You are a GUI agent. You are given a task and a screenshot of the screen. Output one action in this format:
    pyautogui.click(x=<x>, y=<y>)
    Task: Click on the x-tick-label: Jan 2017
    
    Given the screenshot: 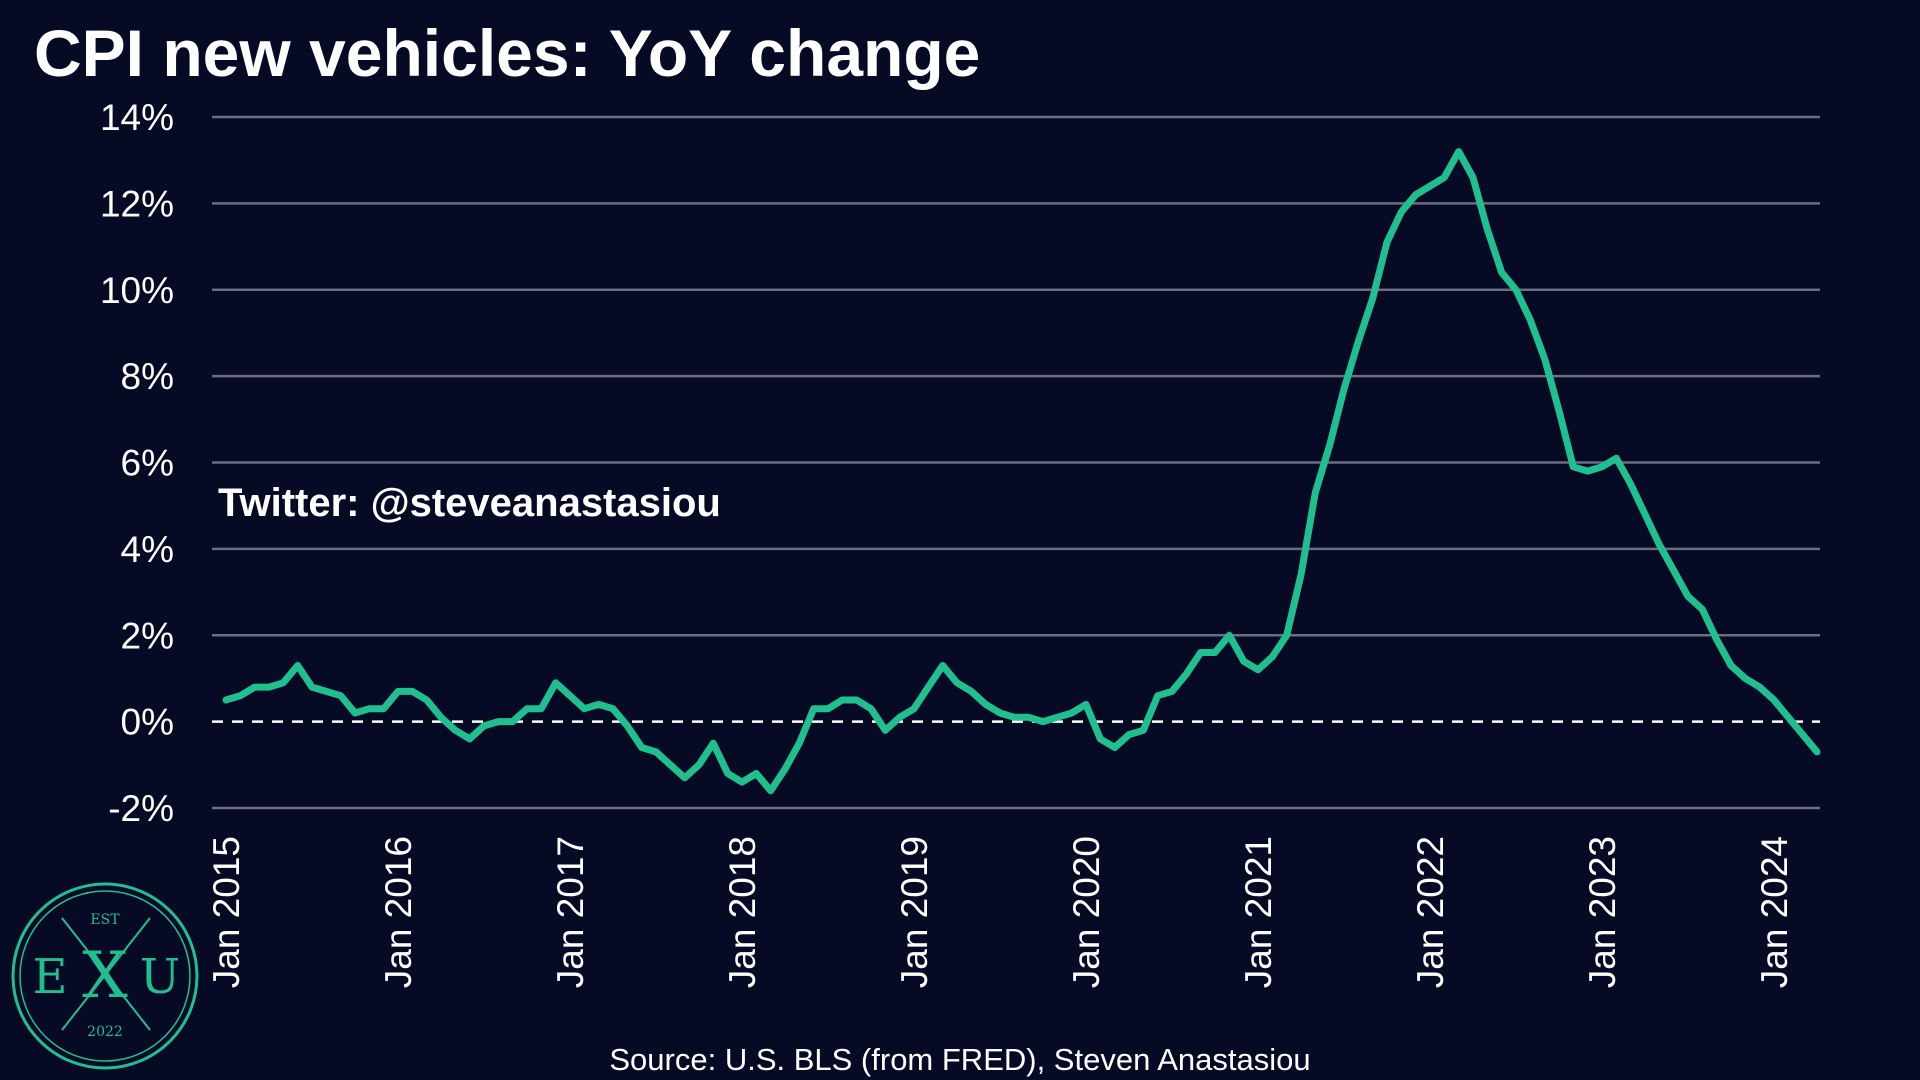 What is the action you would take?
    pyautogui.click(x=570, y=912)
    